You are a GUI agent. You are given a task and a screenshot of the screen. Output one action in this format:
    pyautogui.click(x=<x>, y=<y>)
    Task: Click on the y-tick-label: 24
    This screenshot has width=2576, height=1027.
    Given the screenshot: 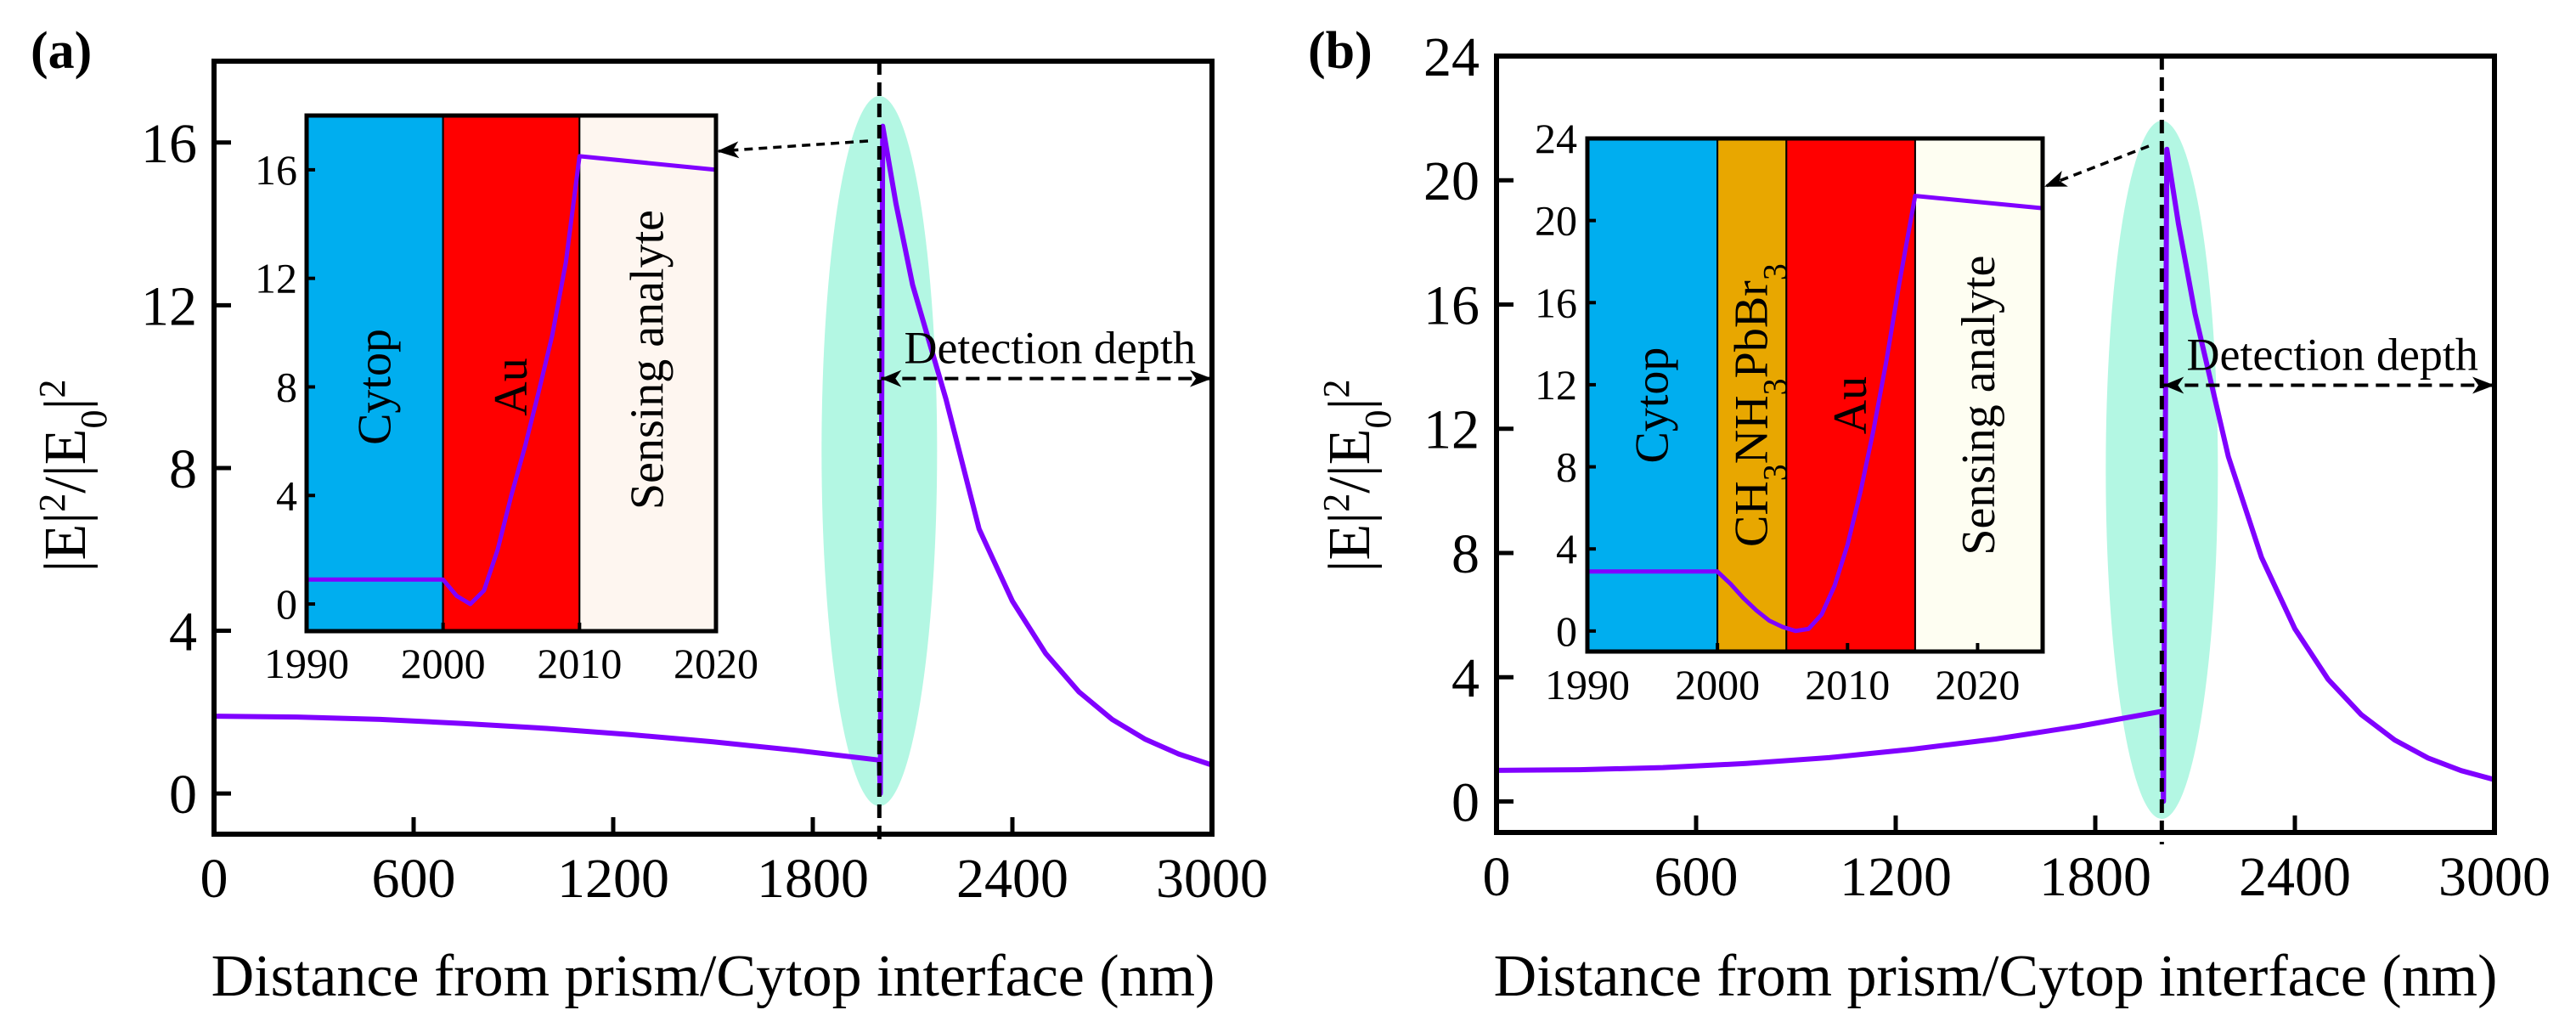 What is the action you would take?
    pyautogui.click(x=1451, y=57)
    